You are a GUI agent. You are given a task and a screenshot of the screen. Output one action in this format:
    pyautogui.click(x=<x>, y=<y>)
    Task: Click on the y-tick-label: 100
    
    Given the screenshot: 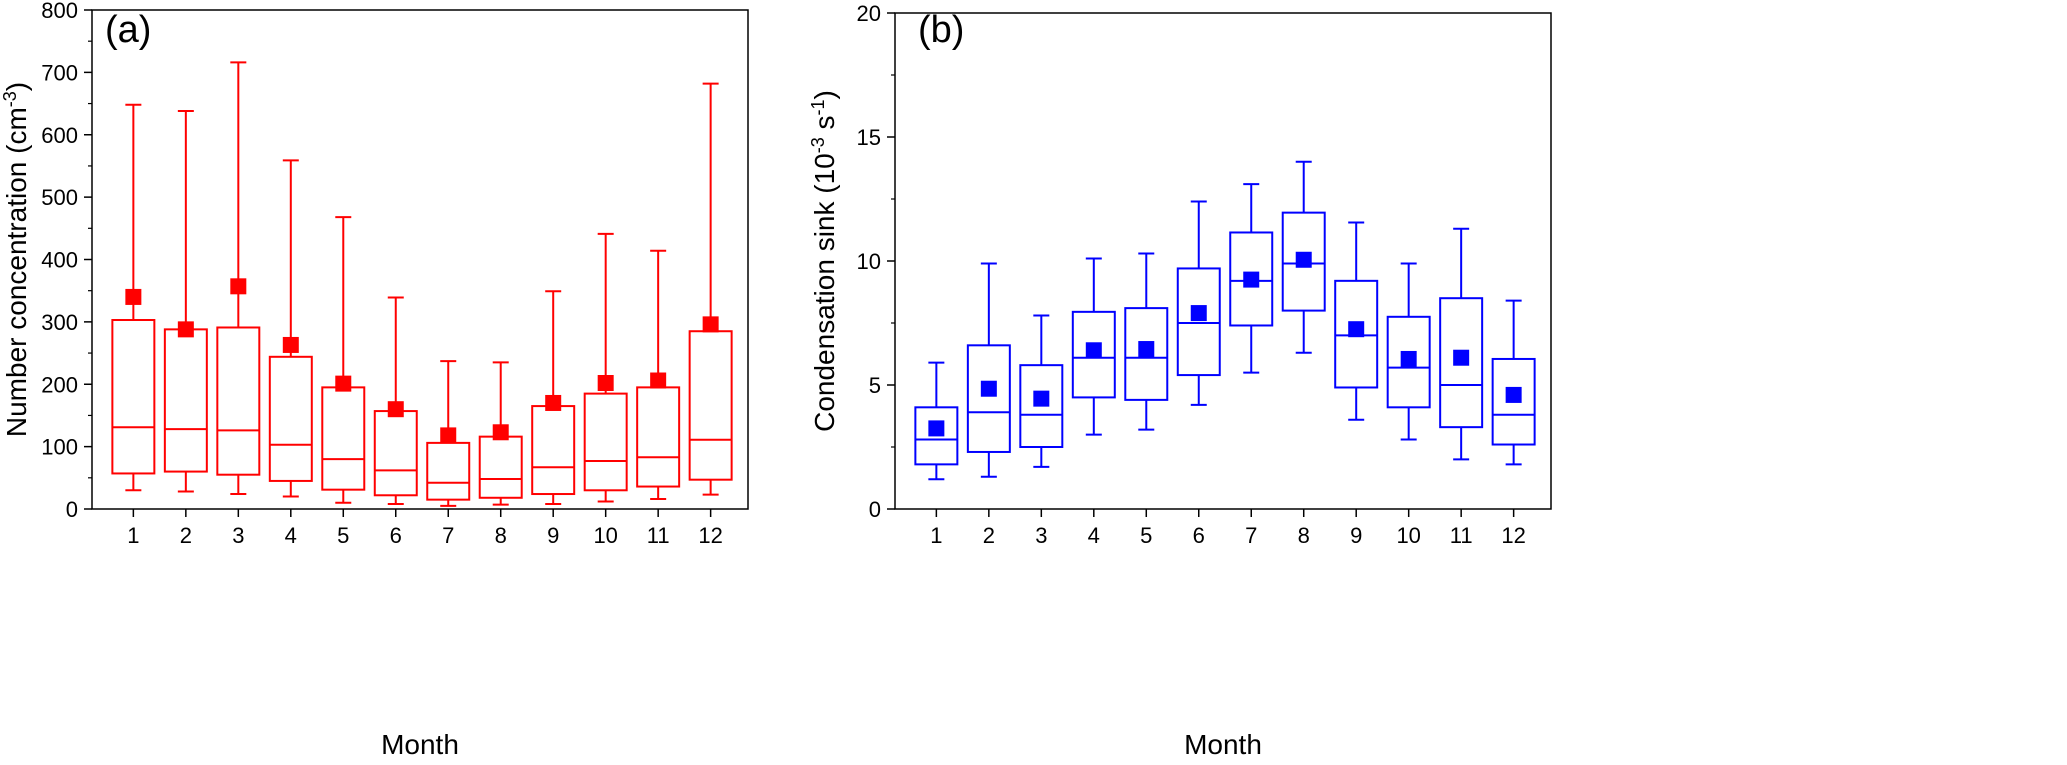 What is the action you would take?
    pyautogui.click(x=59, y=447)
    